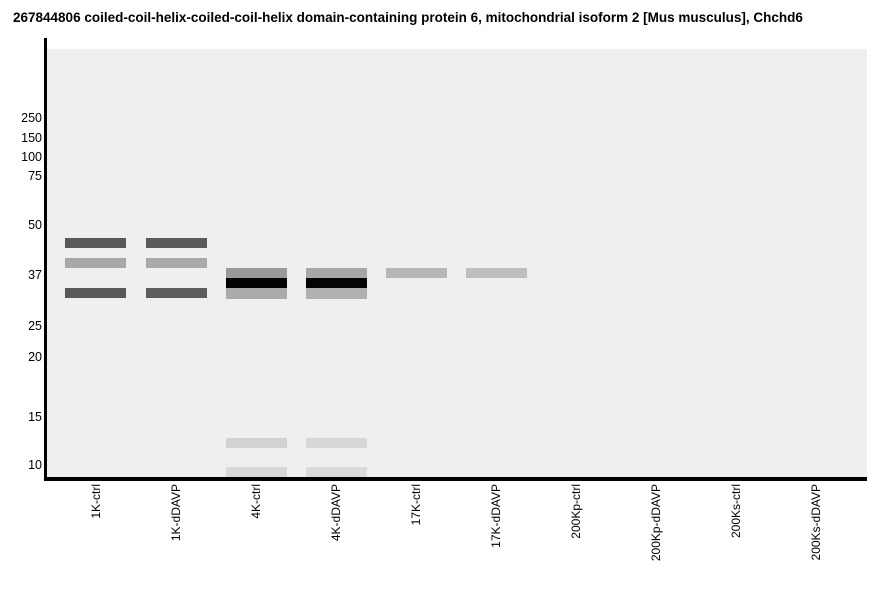 This screenshot has width=886, height=595. What do you see at coordinates (656, 523) in the screenshot?
I see `lane-label: 200Kp-dDAVP` at bounding box center [656, 523].